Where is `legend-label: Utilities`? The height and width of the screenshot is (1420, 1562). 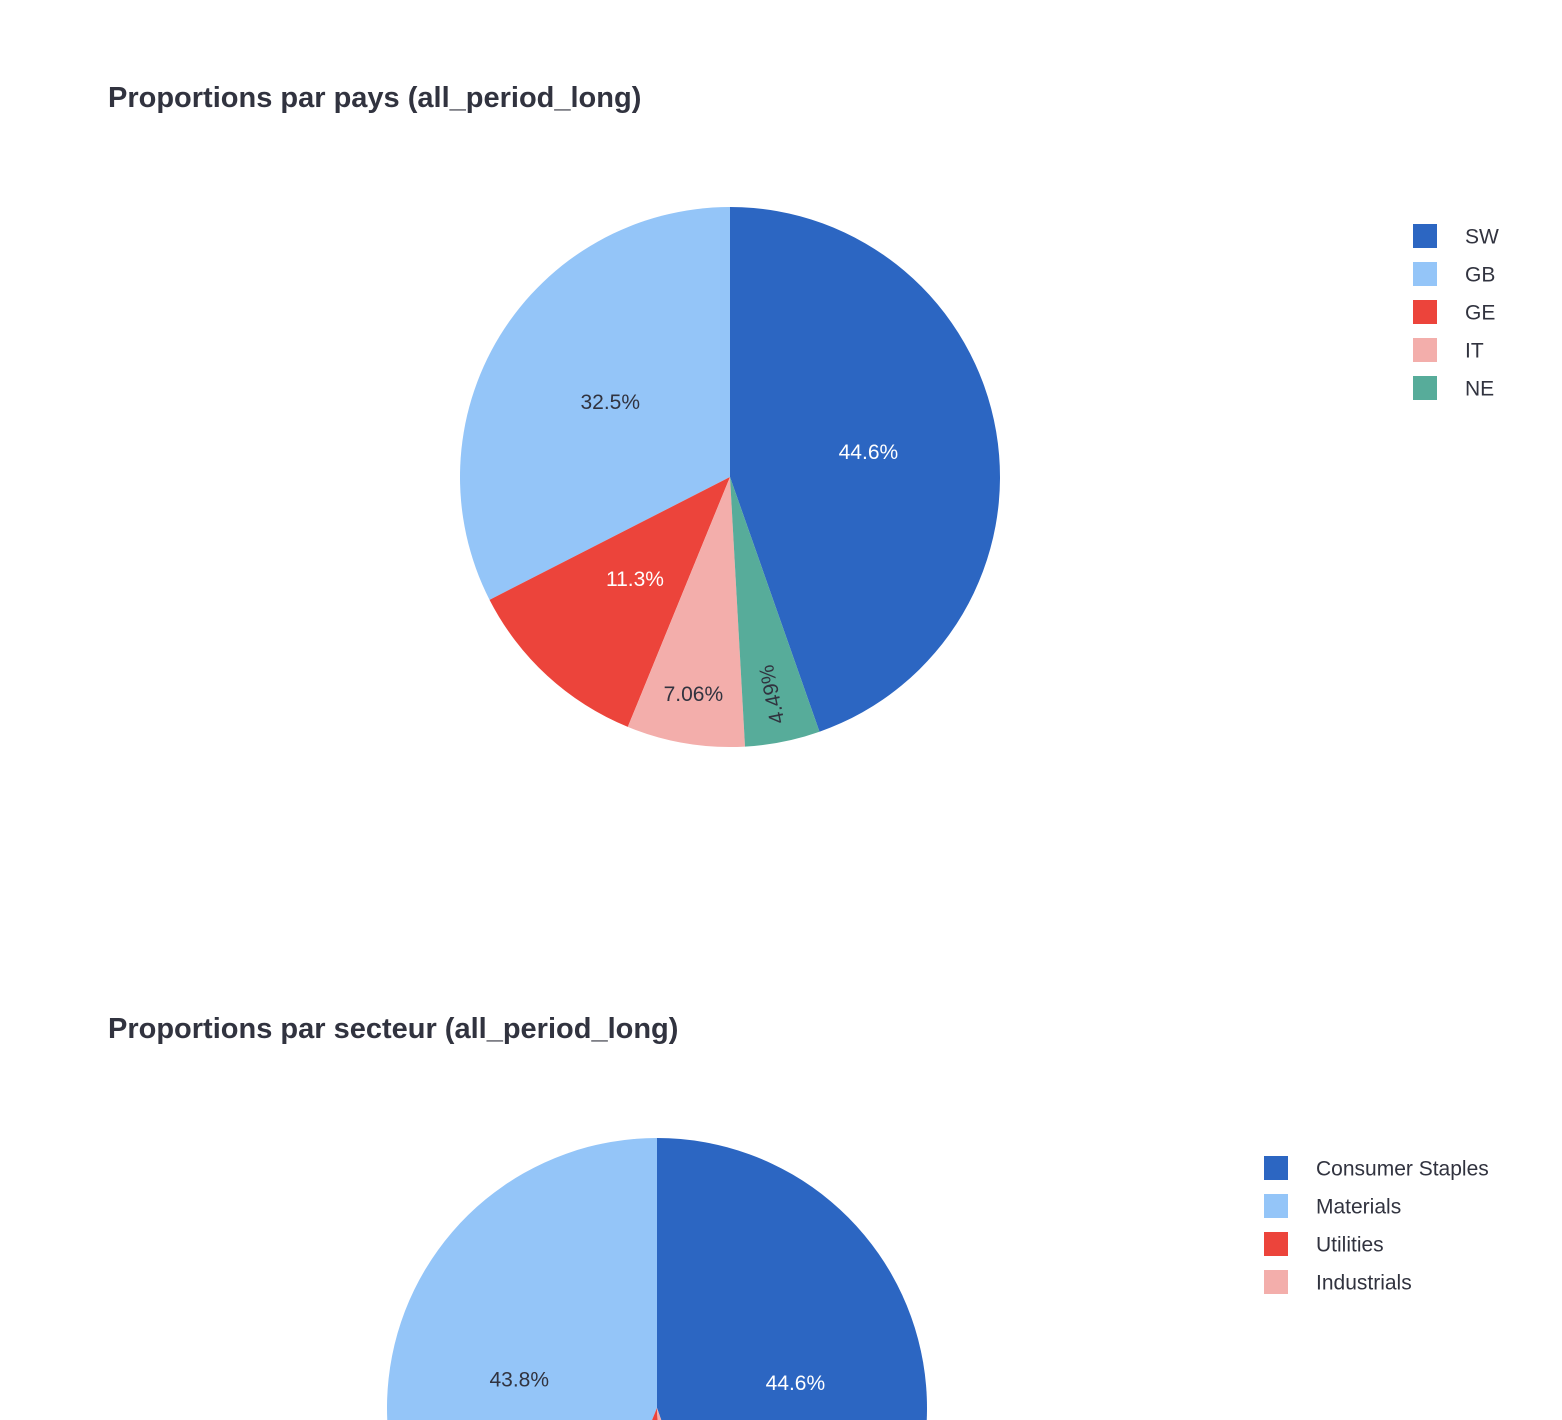 legend-label: Utilities is located at coordinates (1350, 1245).